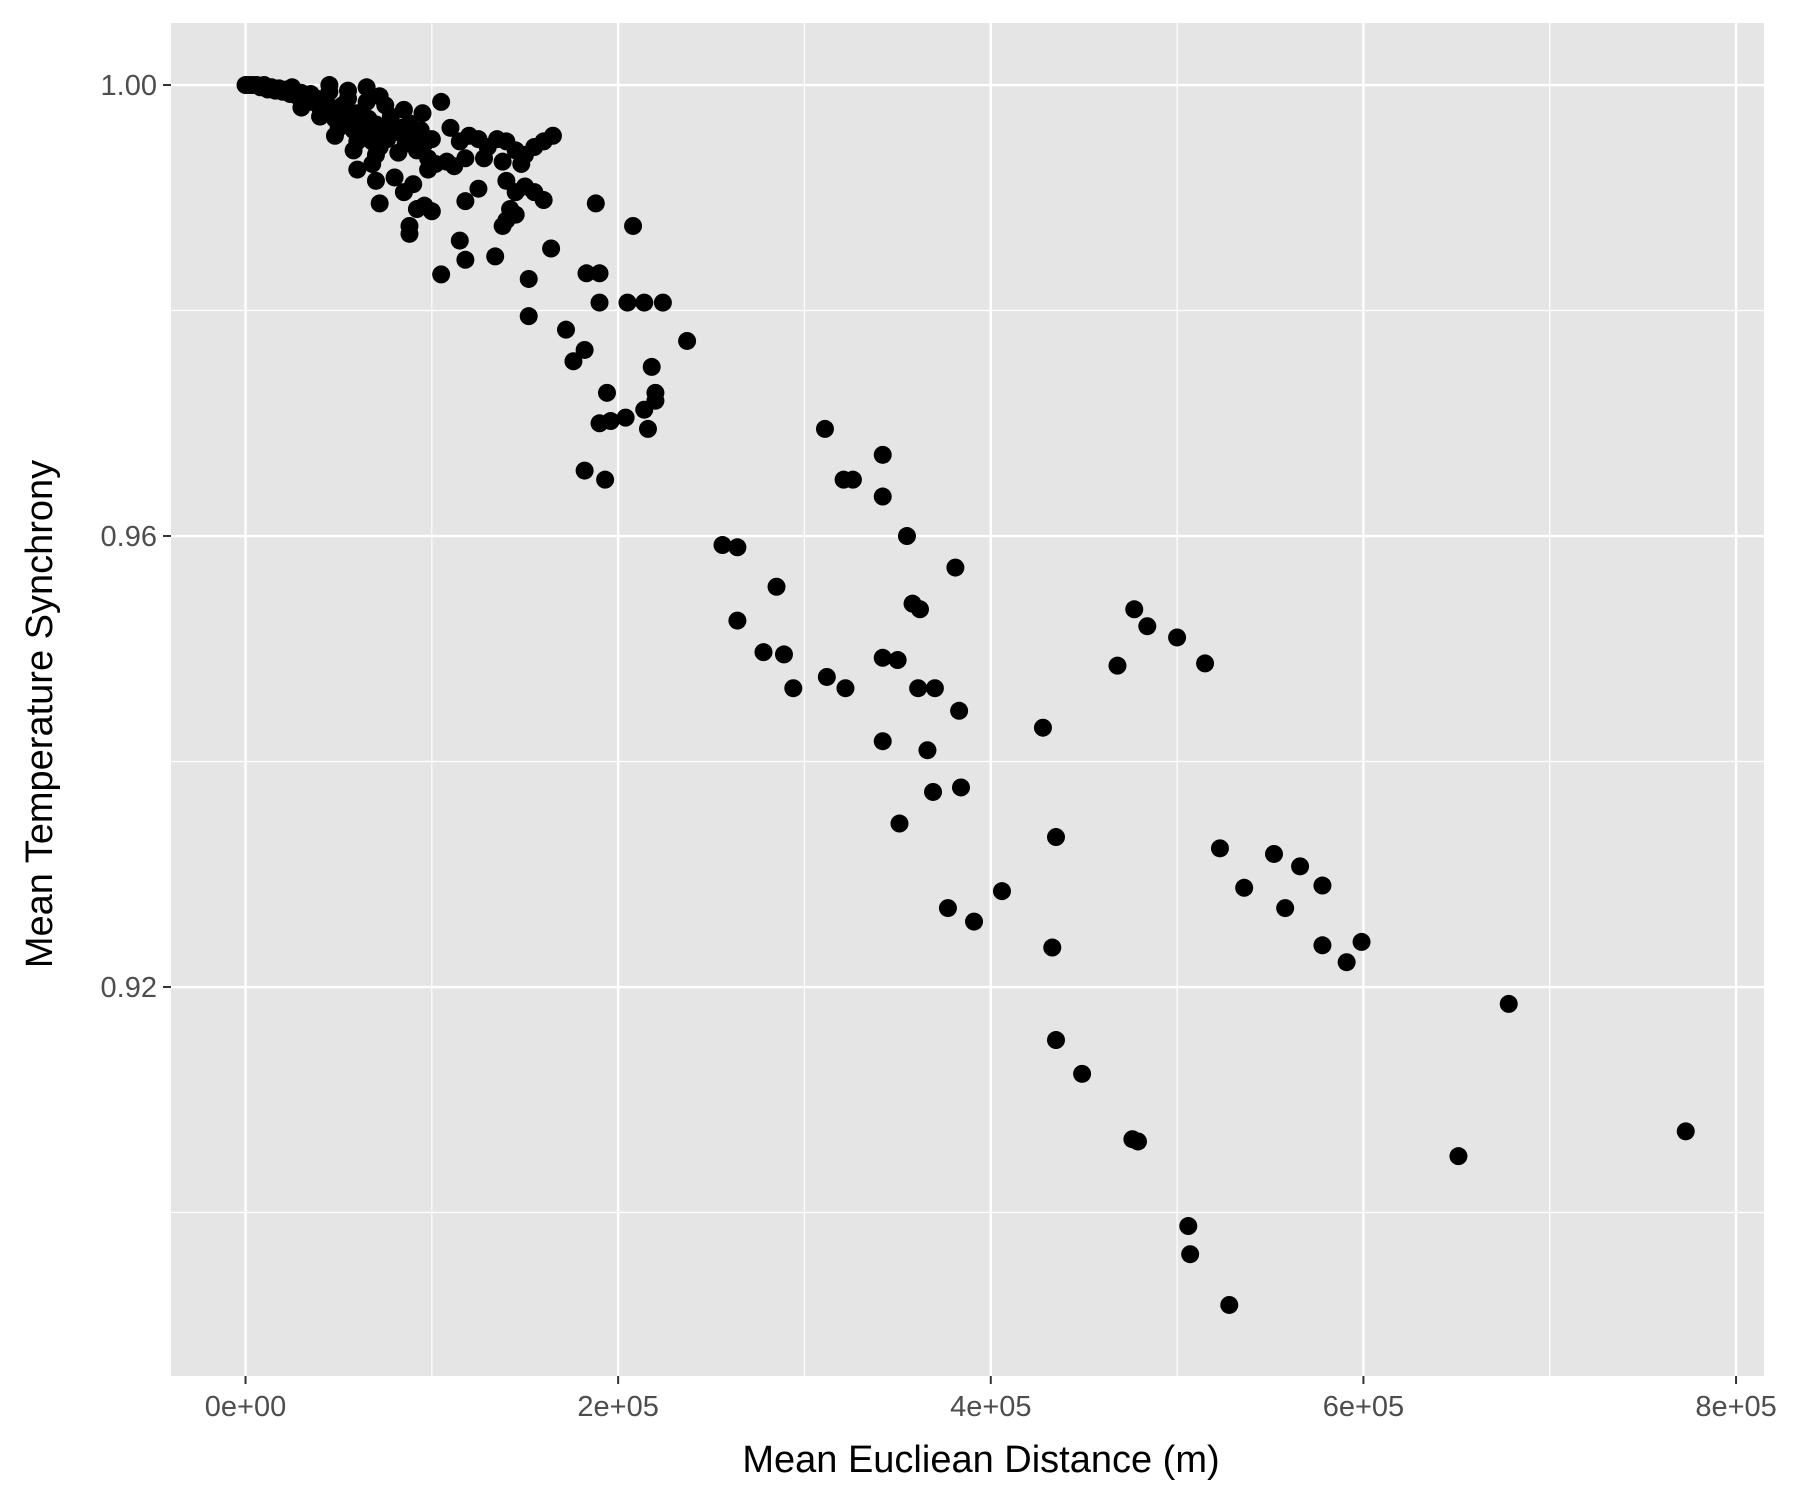 The image size is (1800, 1505). What do you see at coordinates (990, 1407) in the screenshot?
I see `x-tick-label: 4e+05` at bounding box center [990, 1407].